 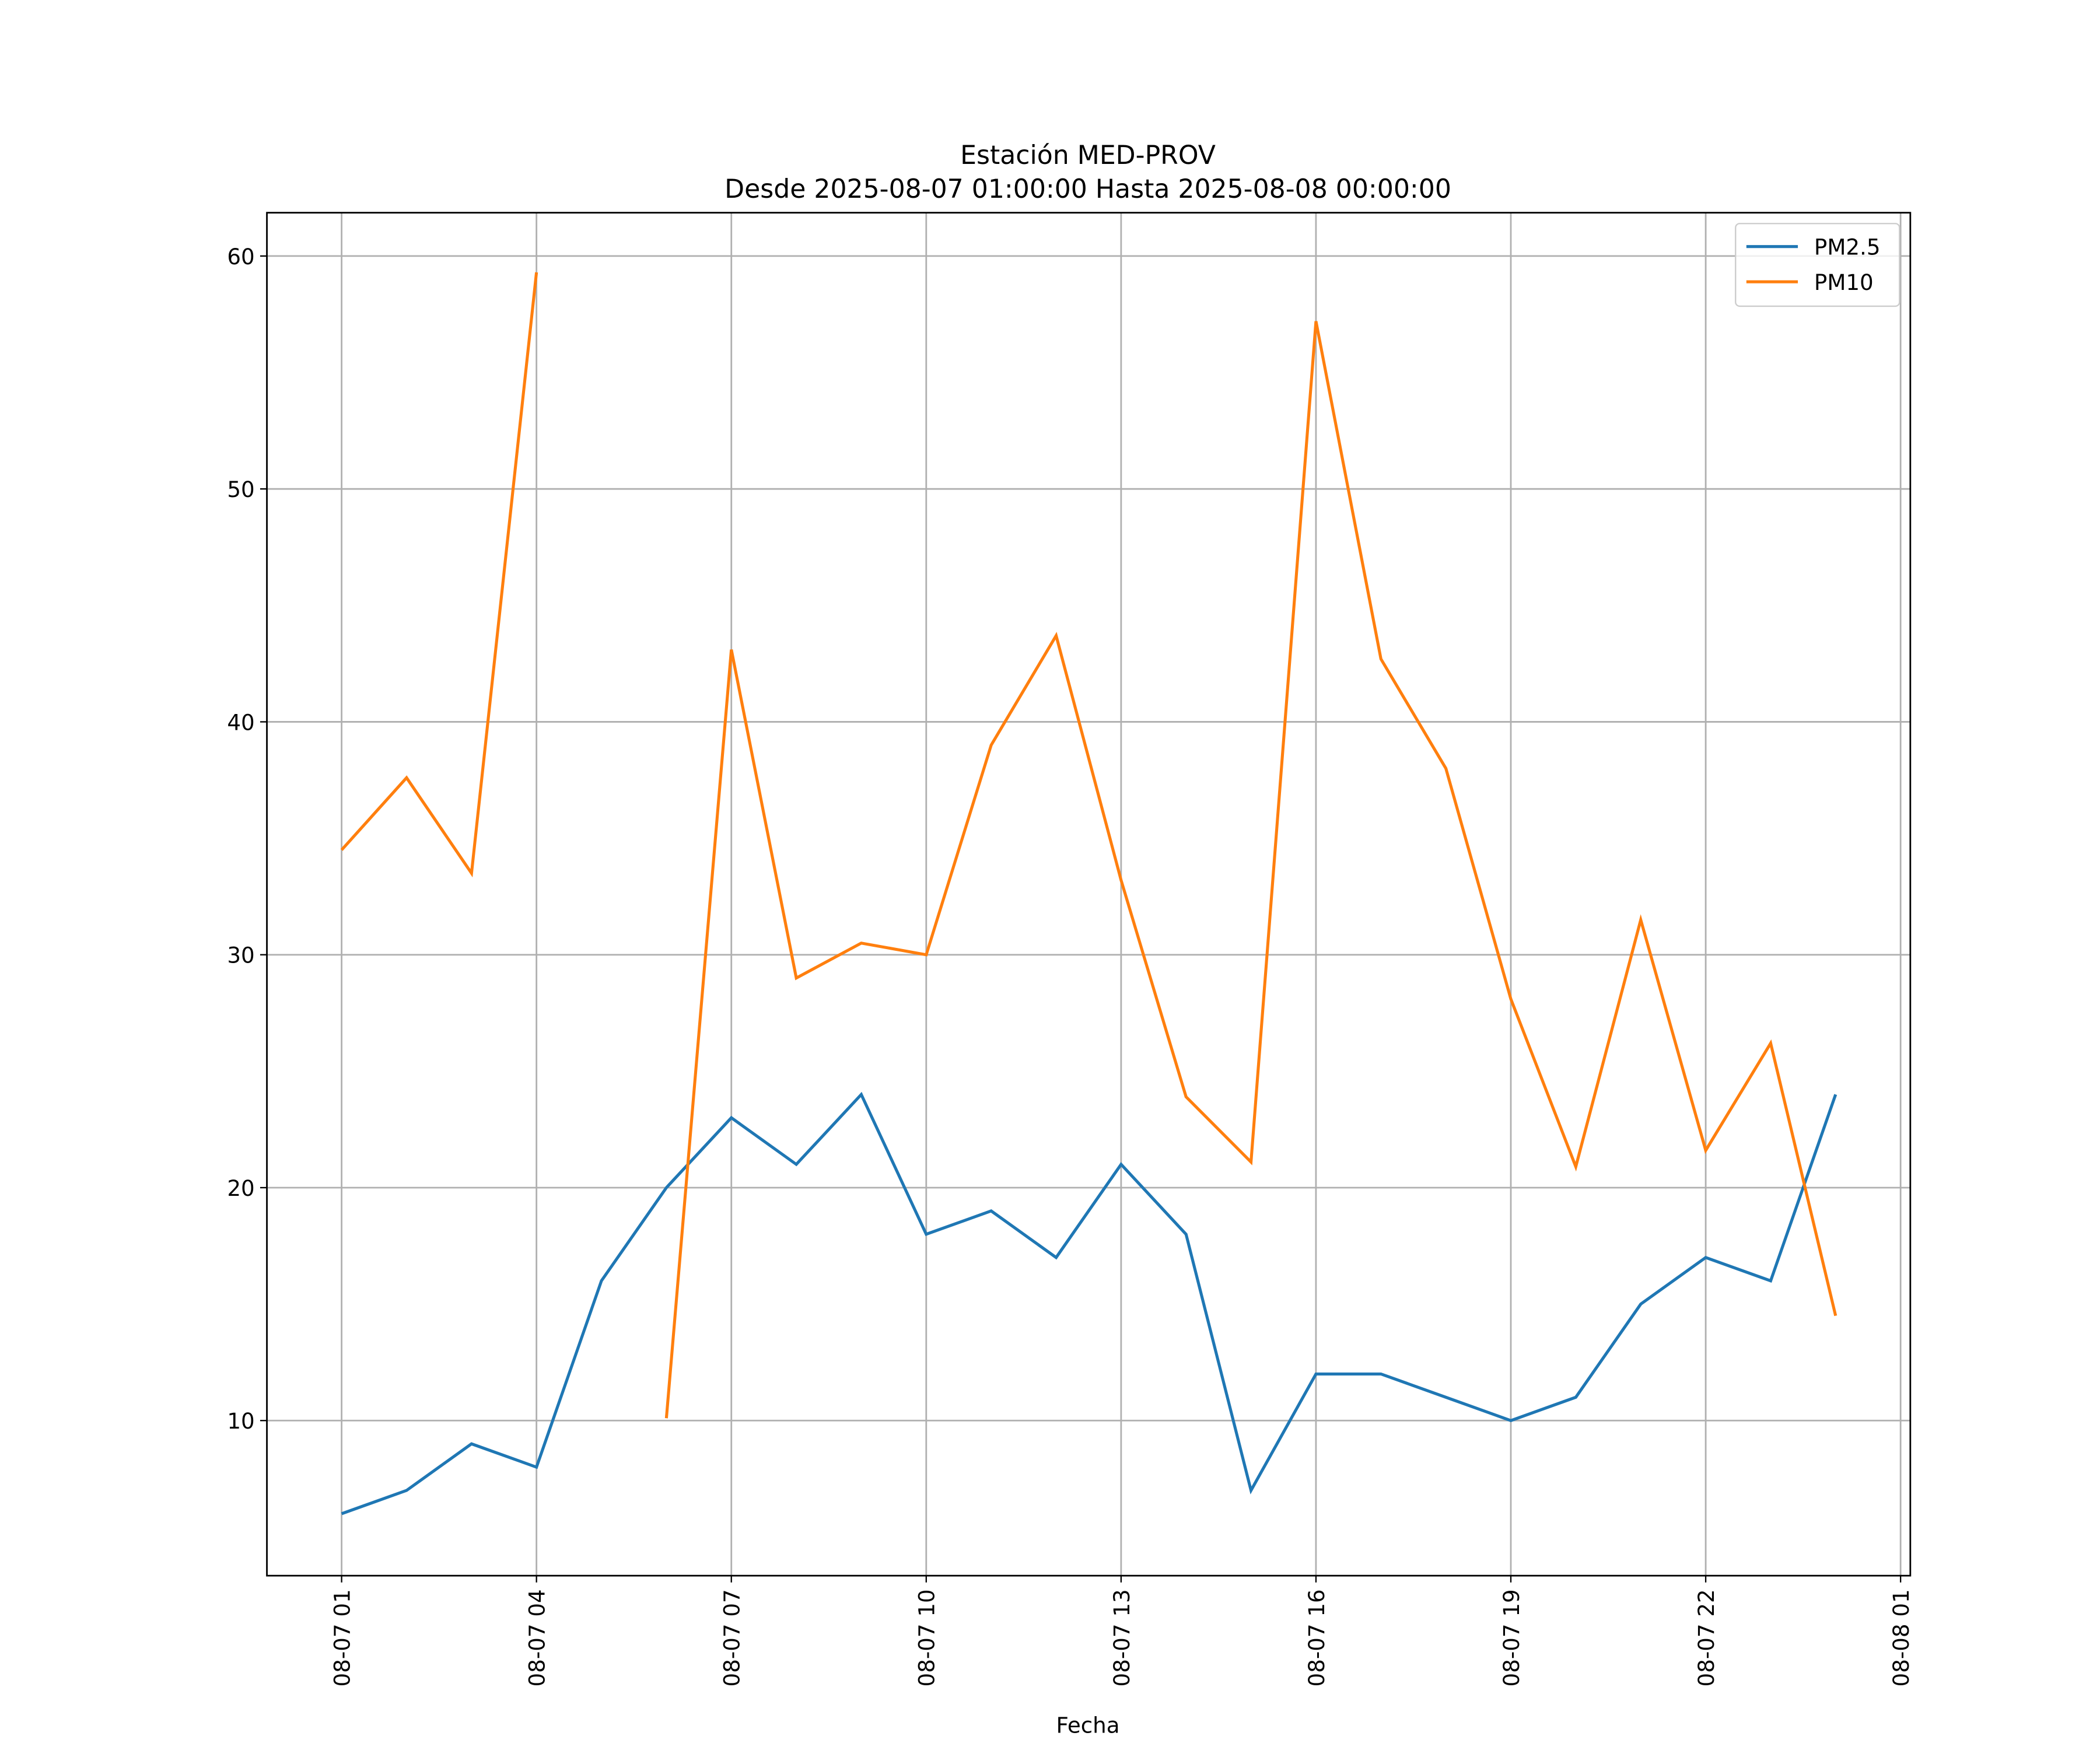 I want to click on legend-label: PM10, so click(x=1844, y=282).